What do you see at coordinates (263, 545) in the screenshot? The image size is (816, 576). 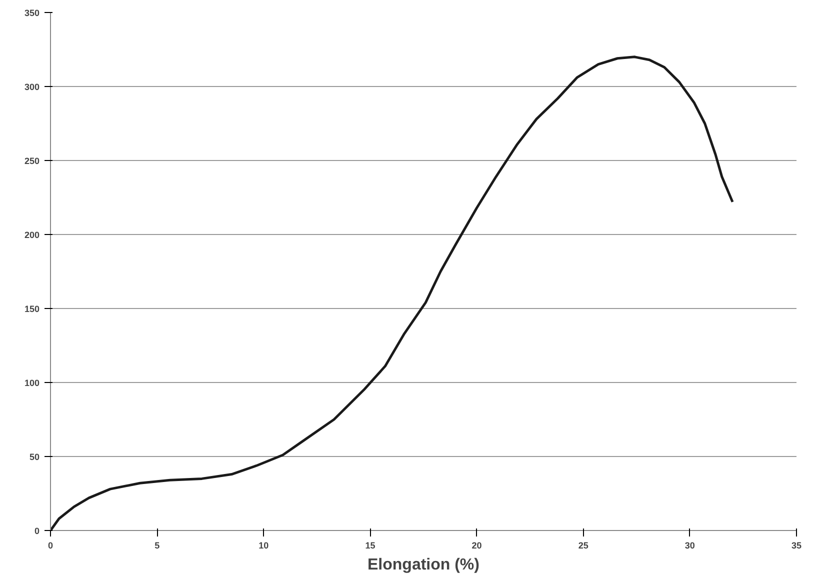 I see `x-tick-label: 10` at bounding box center [263, 545].